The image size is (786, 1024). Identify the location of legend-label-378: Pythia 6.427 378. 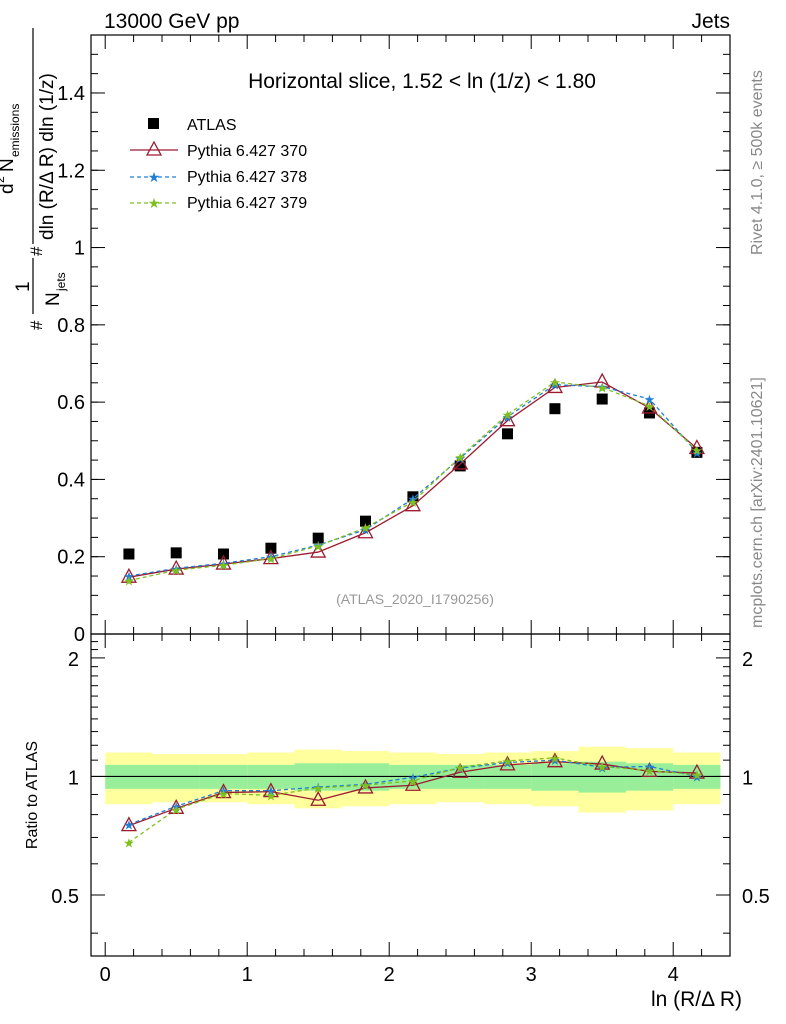
(247, 177).